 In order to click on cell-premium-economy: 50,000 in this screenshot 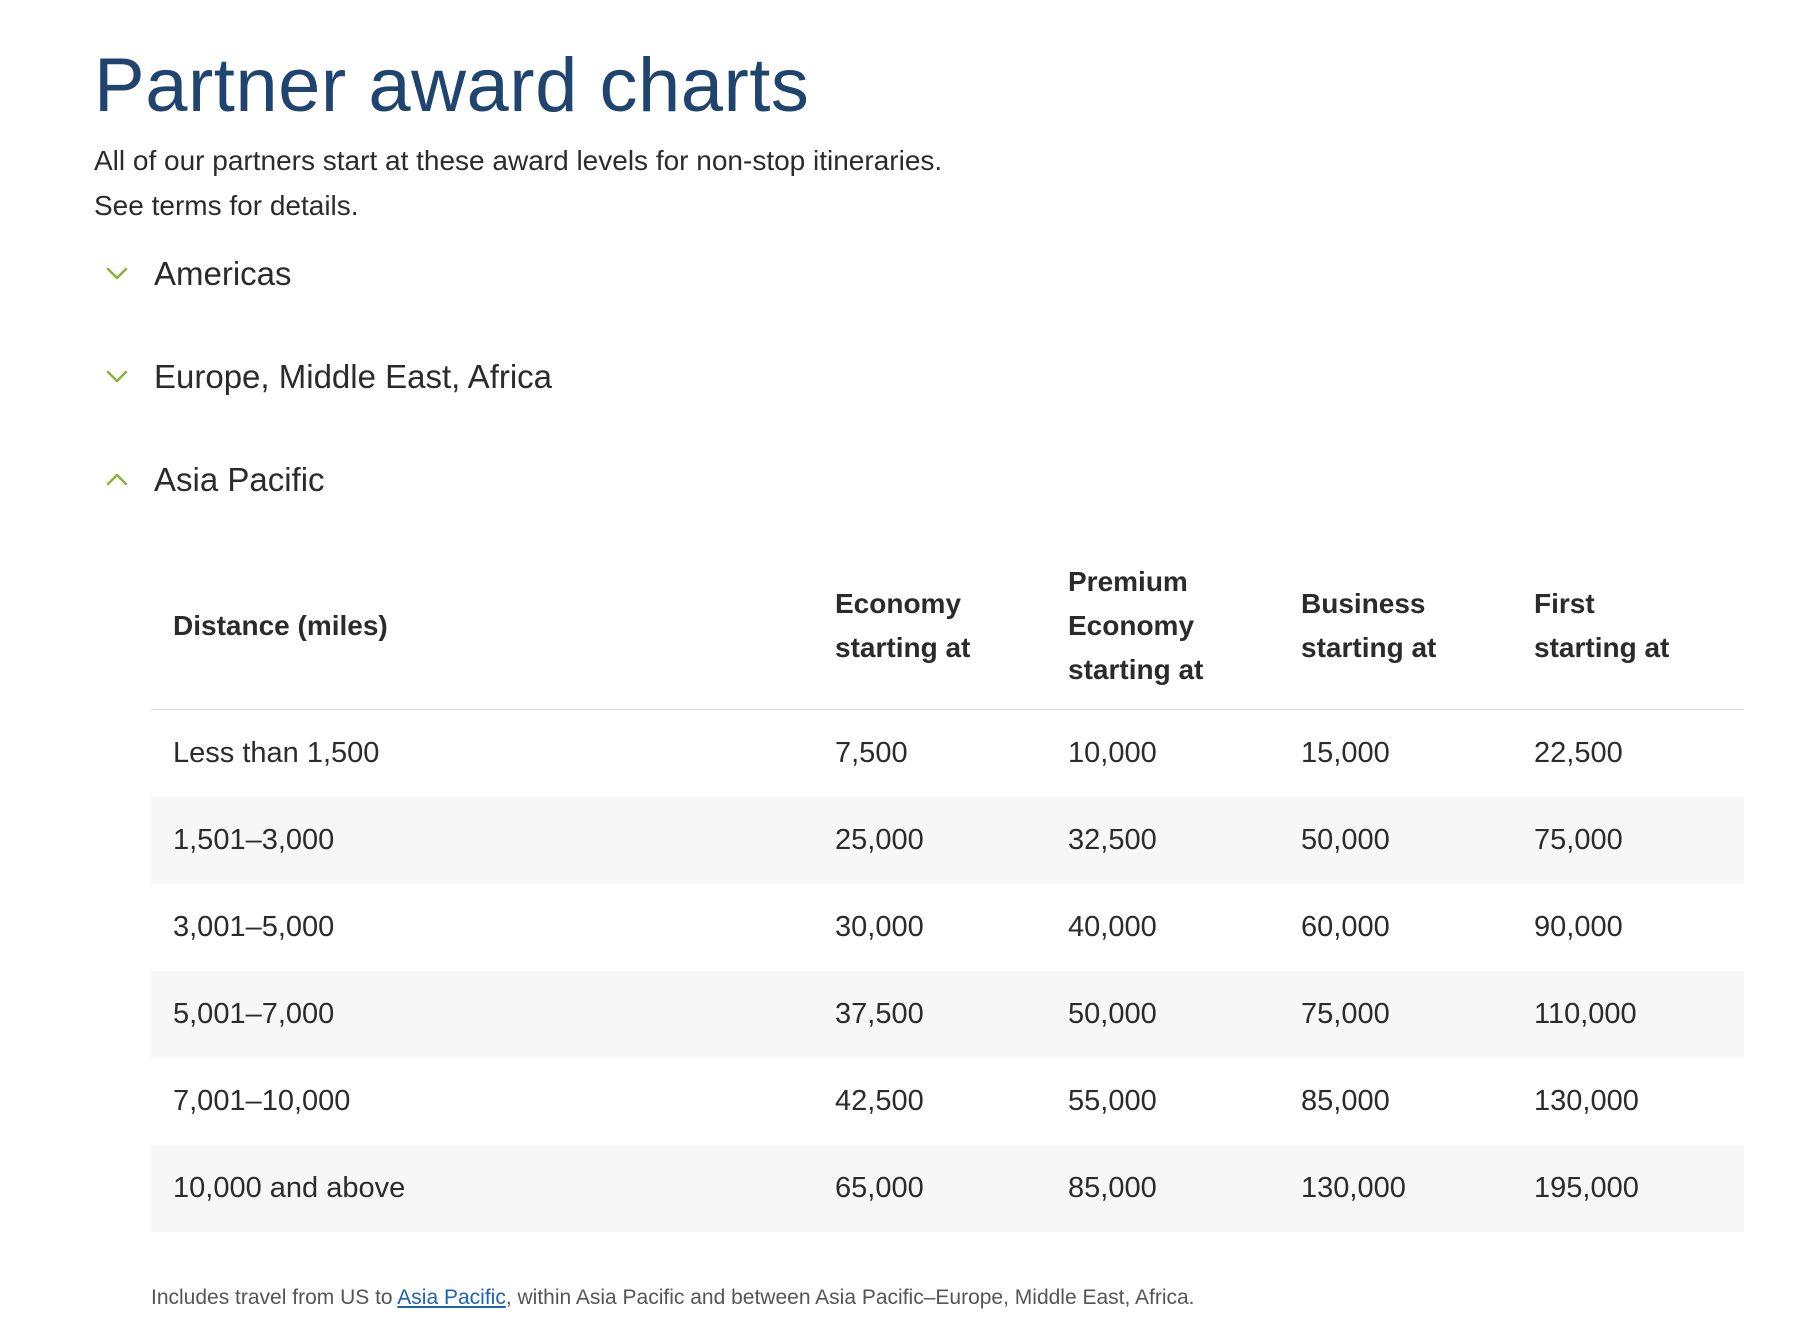, I will do `click(1162, 1014)`.